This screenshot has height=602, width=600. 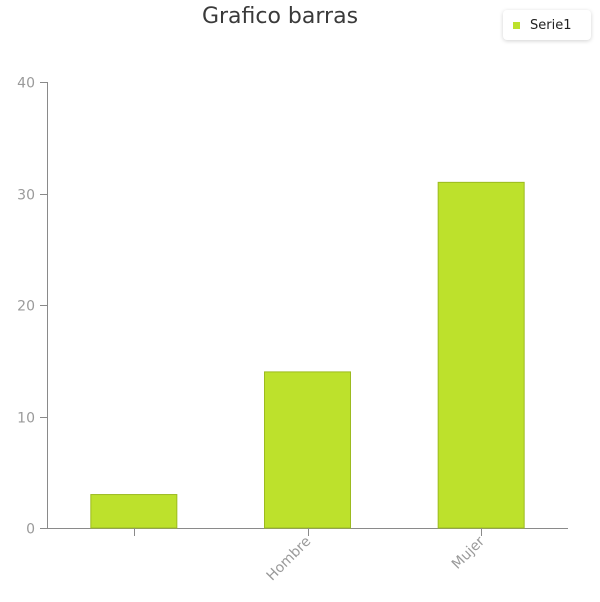 What do you see at coordinates (26, 84) in the screenshot?
I see `y-tick-label: 40` at bounding box center [26, 84].